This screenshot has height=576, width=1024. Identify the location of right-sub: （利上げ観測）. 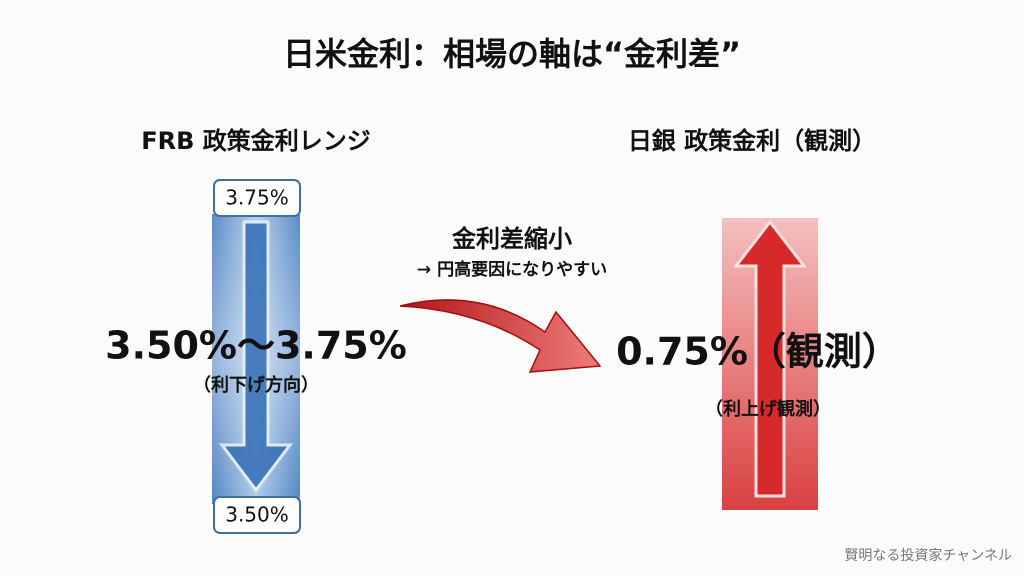
(768, 409).